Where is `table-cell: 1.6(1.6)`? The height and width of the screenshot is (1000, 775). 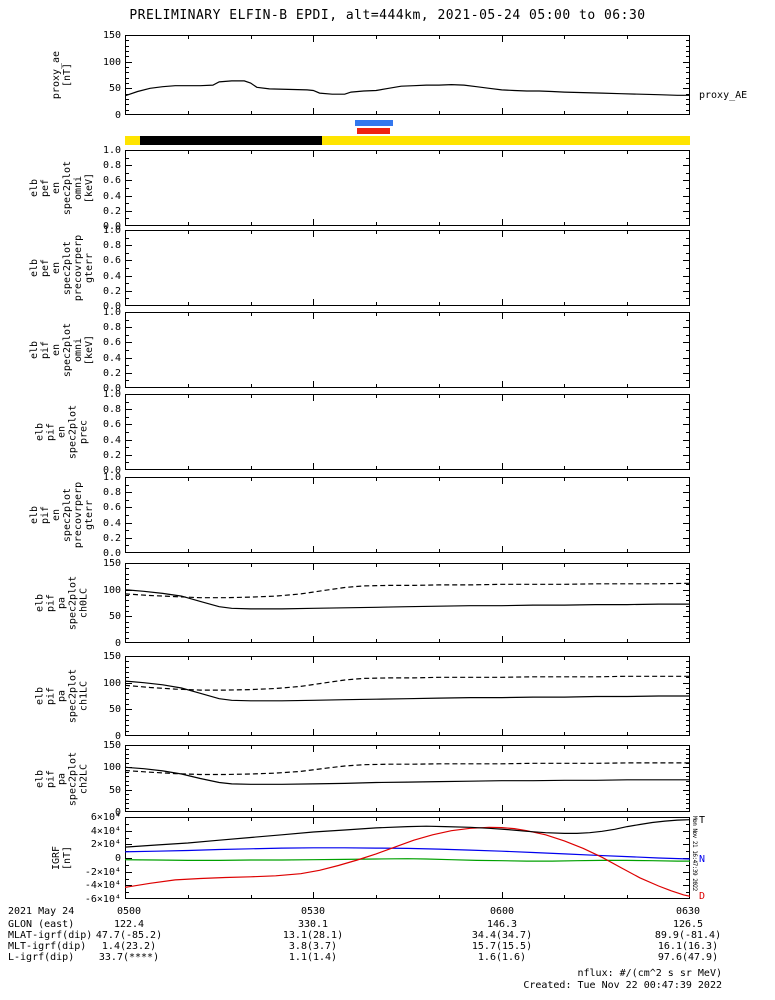 table-cell: 1.6(1.6) is located at coordinates (502, 957).